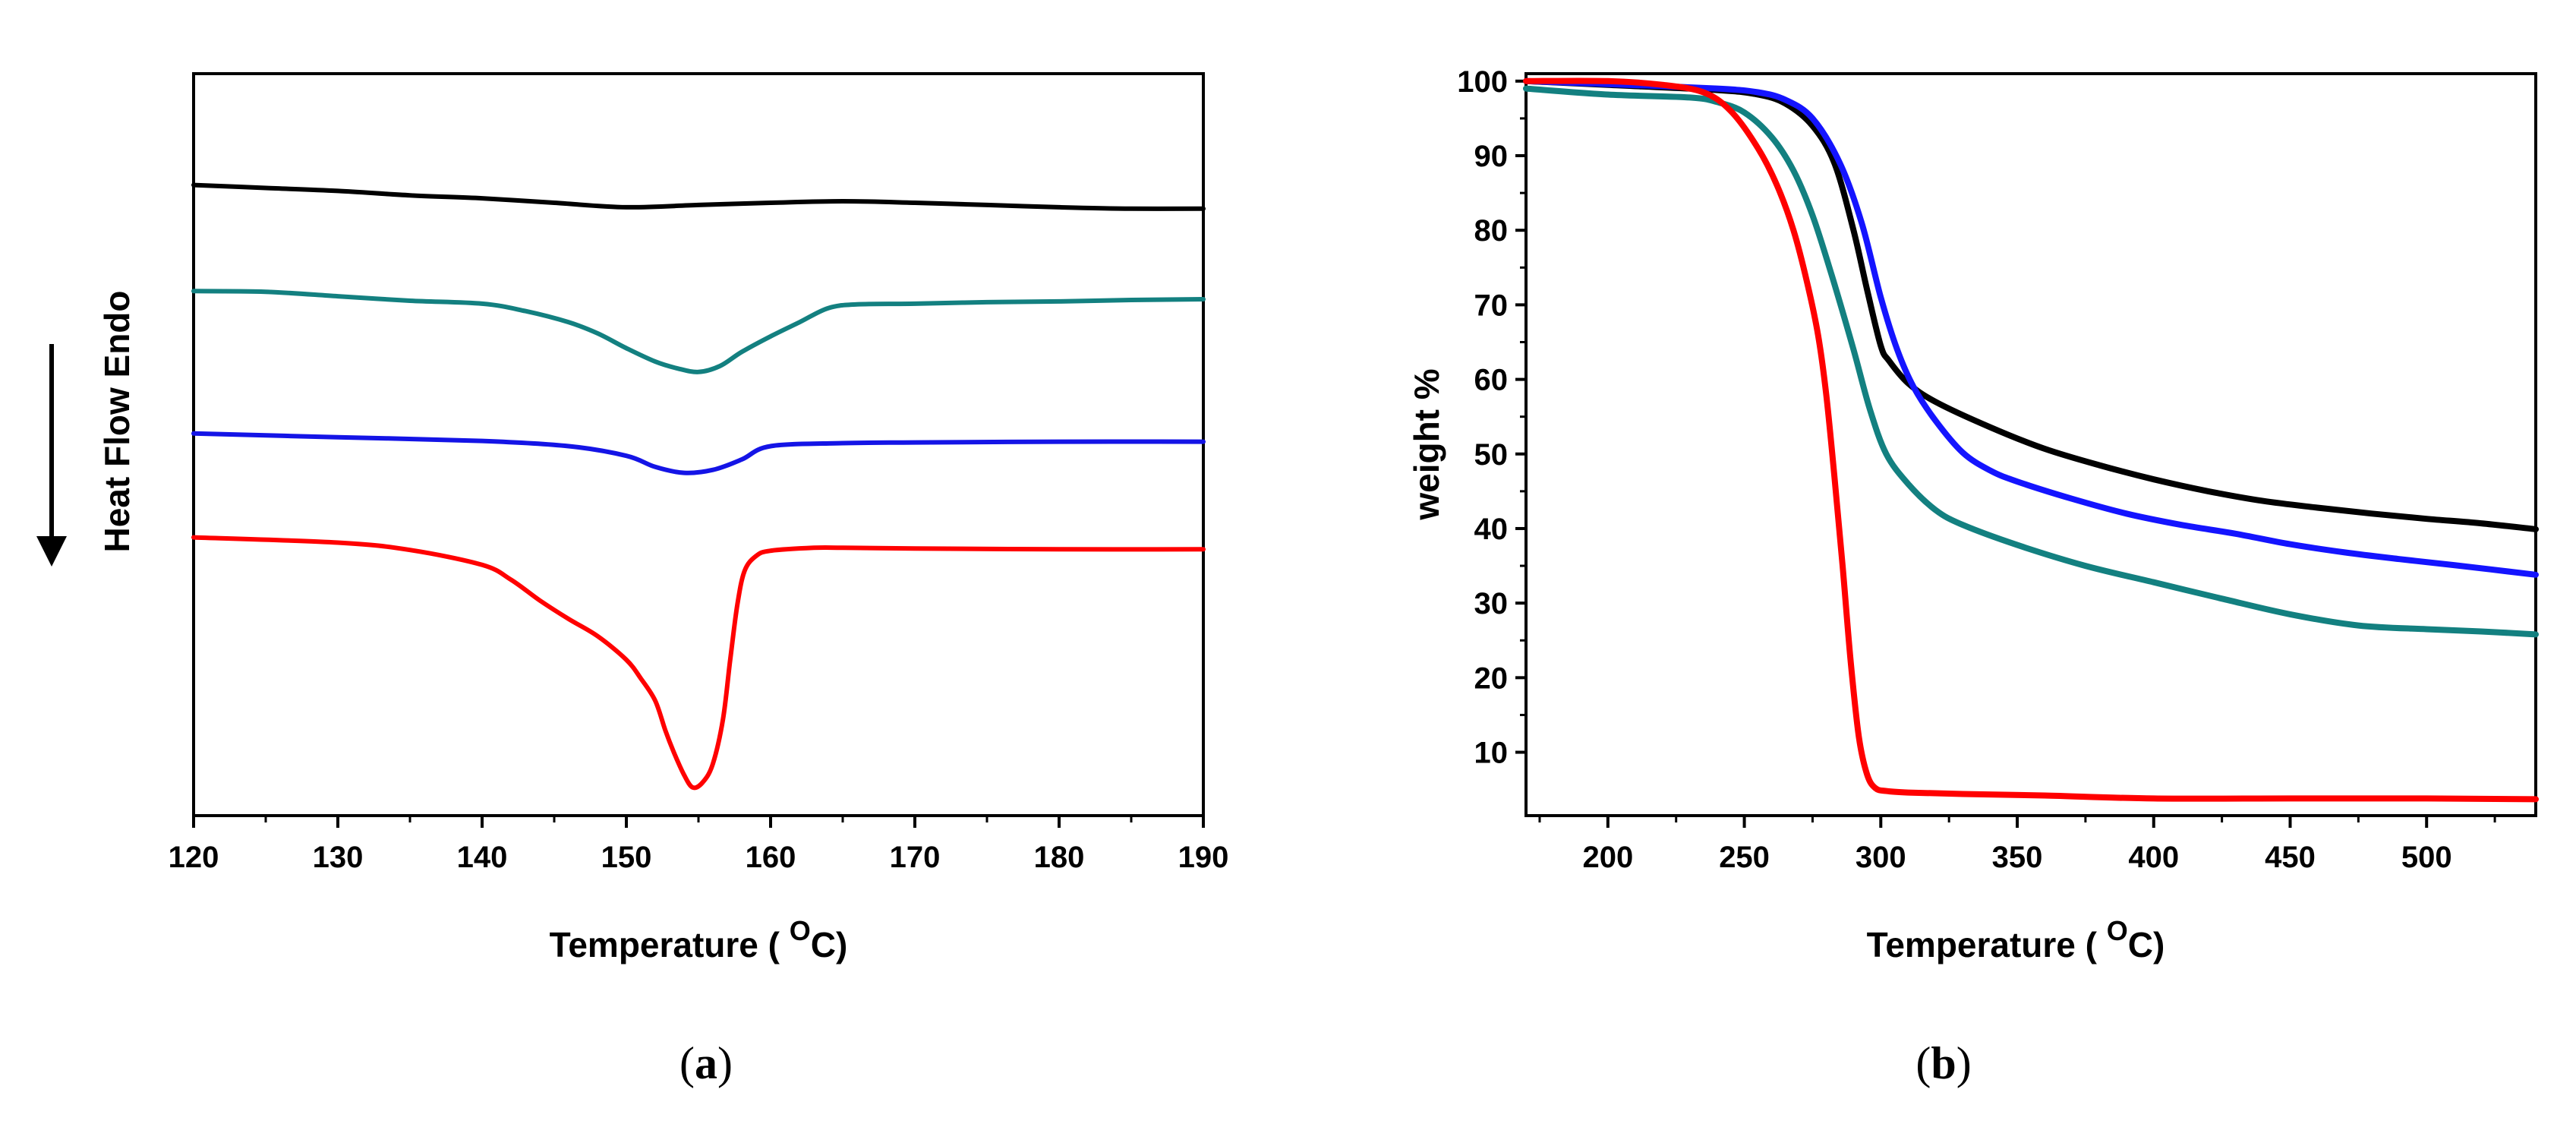  Describe the element at coordinates (698, 197) in the screenshot. I see `panel-a-series-black-line` at that location.